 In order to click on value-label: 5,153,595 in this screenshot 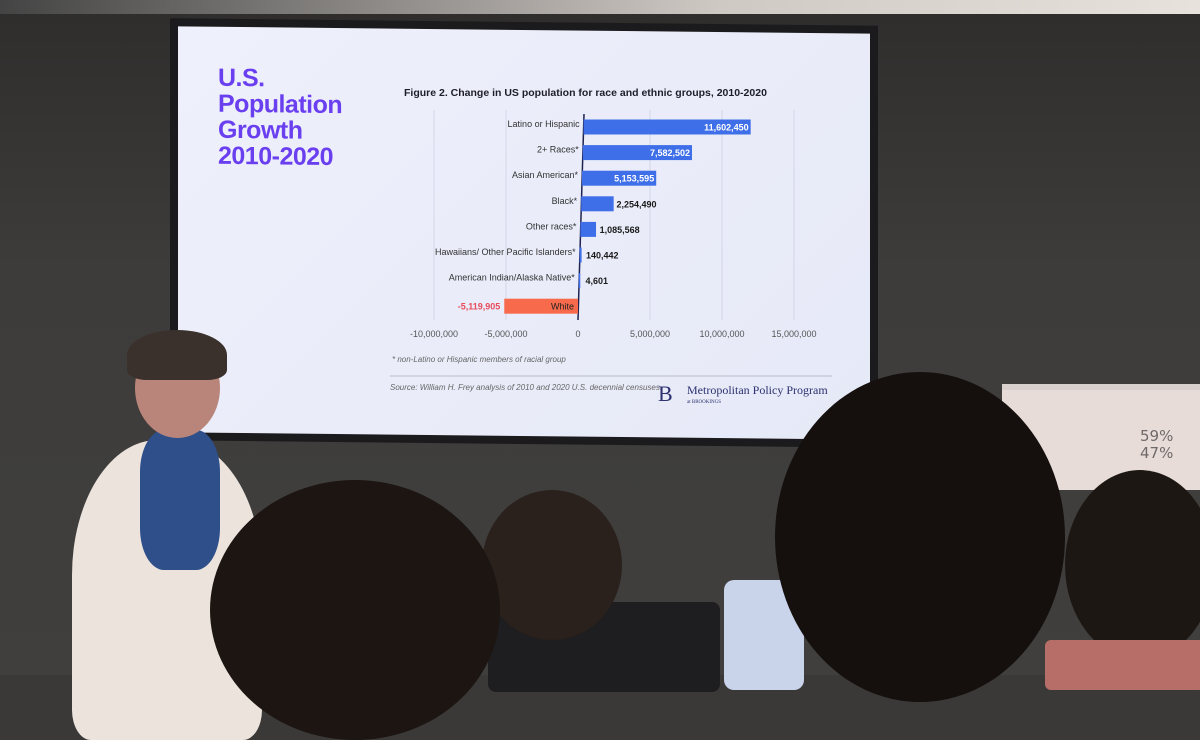, I will do `click(634, 179)`.